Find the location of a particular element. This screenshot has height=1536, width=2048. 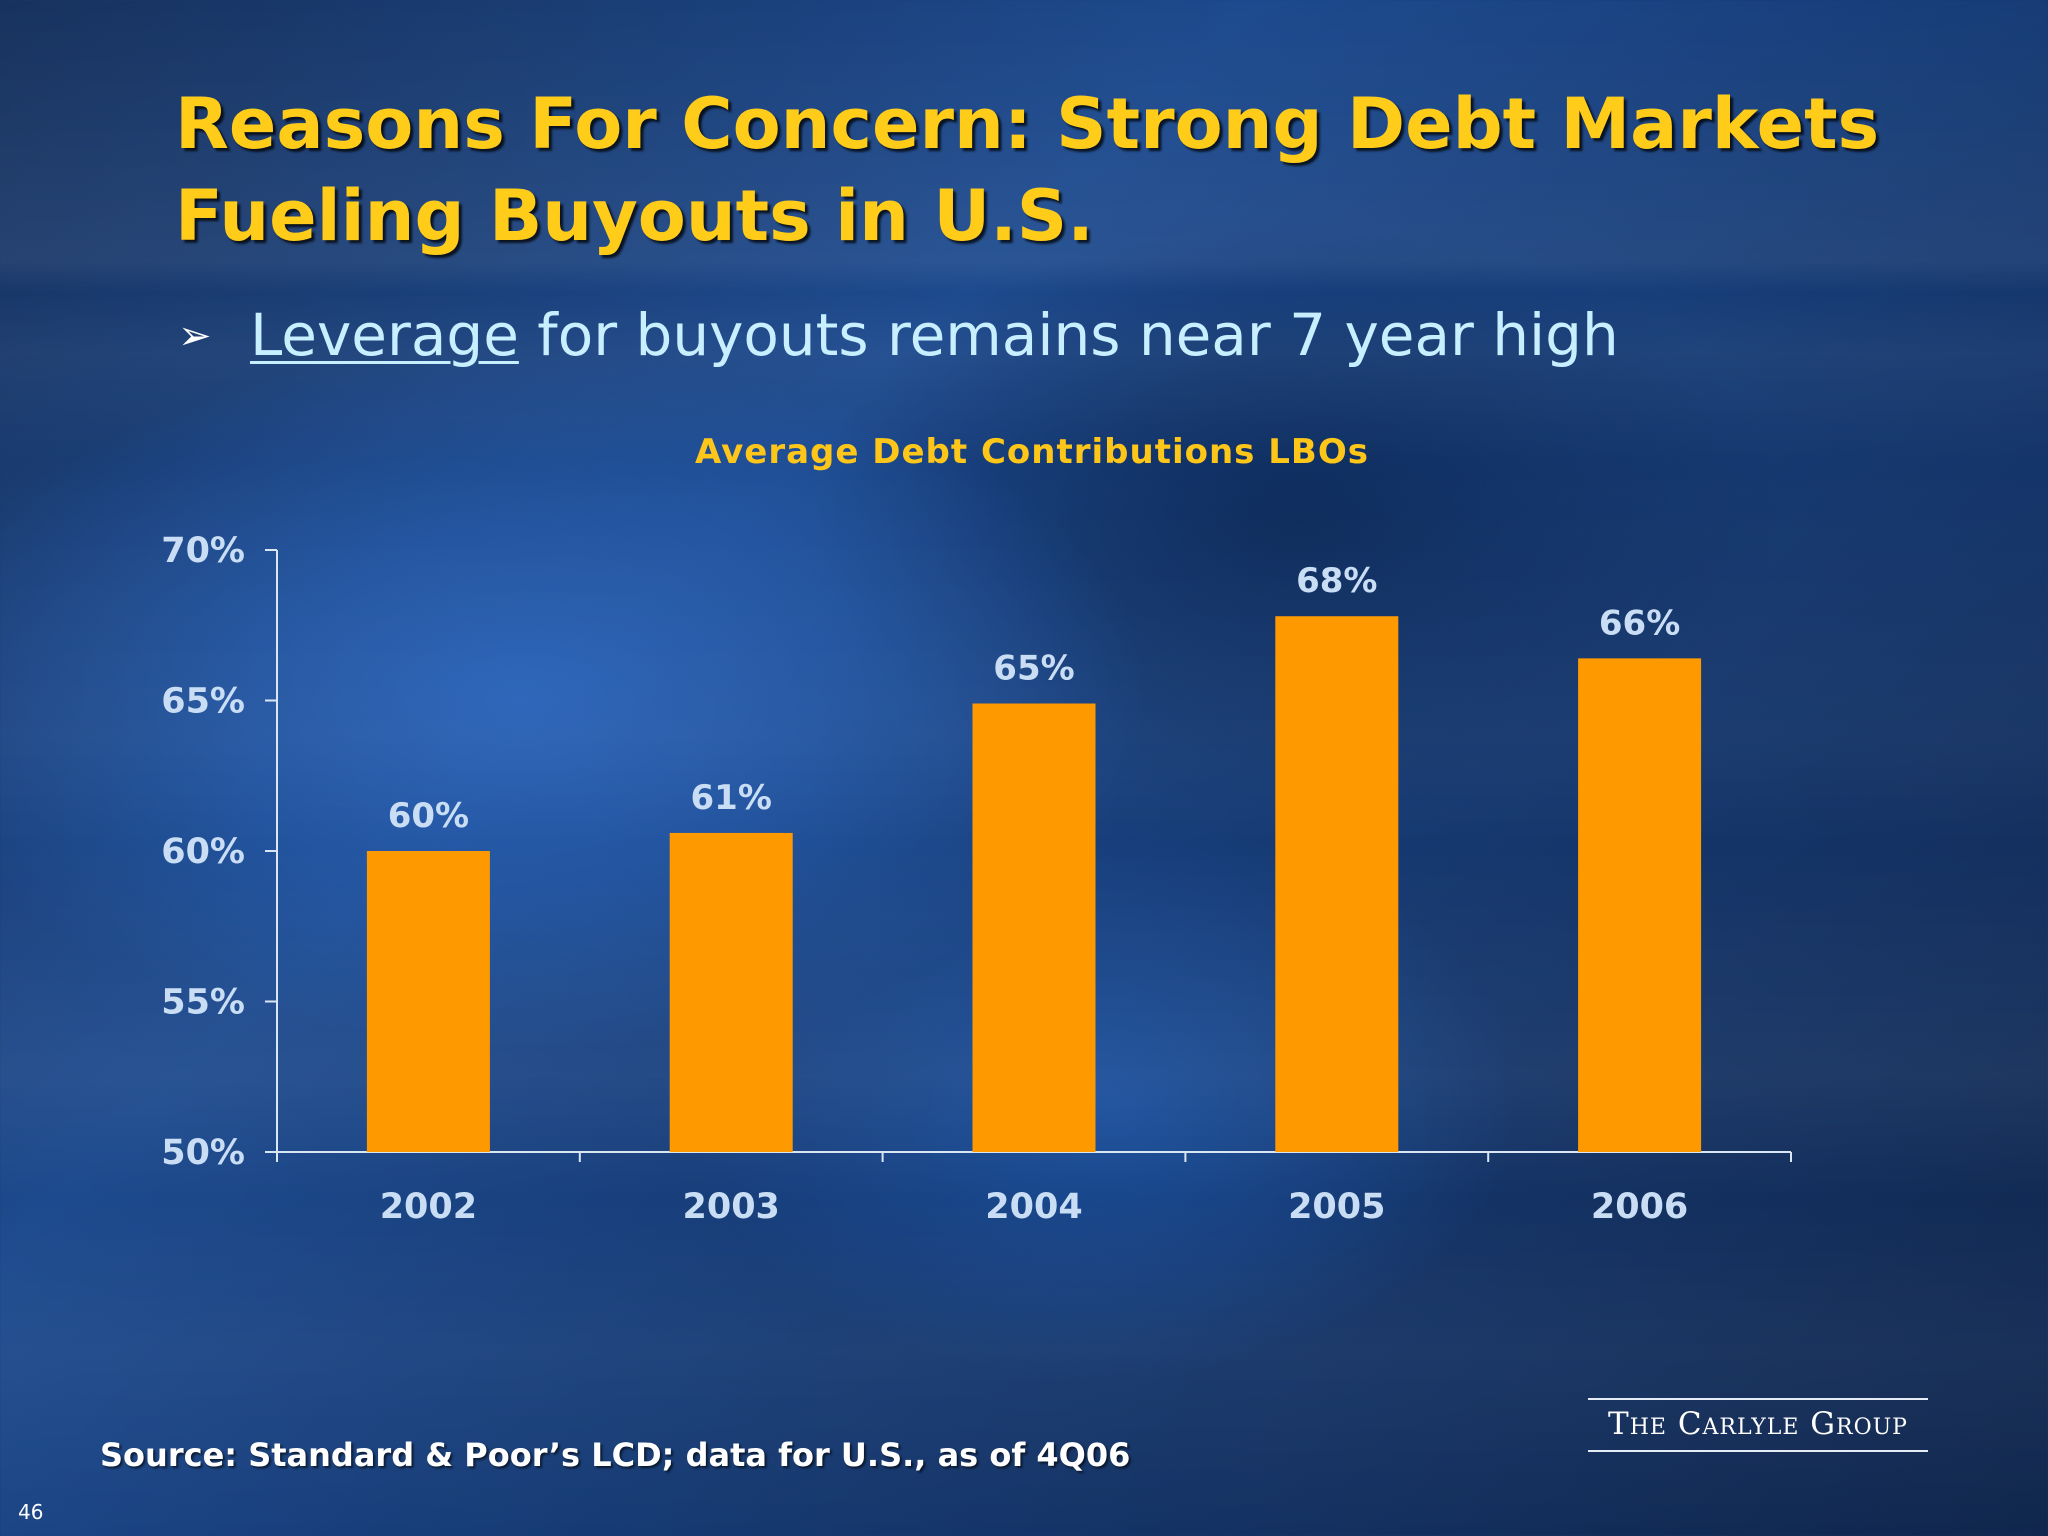

data-label-2004: 65% is located at coordinates (1033, 669).